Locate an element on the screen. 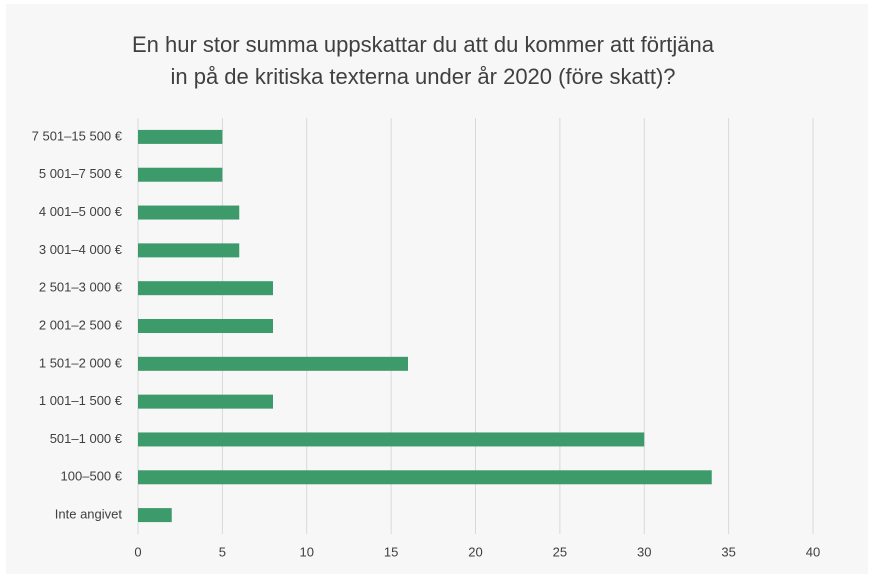 The image size is (876, 578). y-tick-label: 5 001–7 500 € is located at coordinates (81, 173).